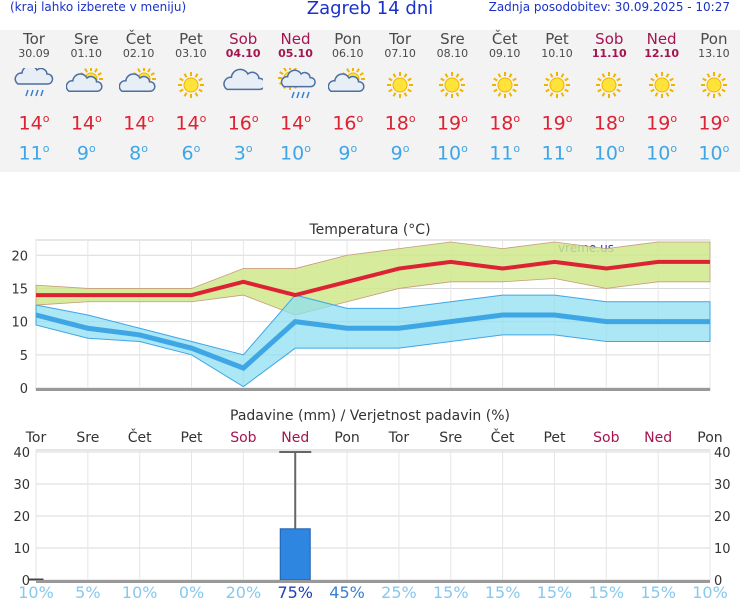 This screenshot has height=600, width=740. What do you see at coordinates (722, 453) in the screenshot?
I see `precipitation-y-tick-right: 40` at bounding box center [722, 453].